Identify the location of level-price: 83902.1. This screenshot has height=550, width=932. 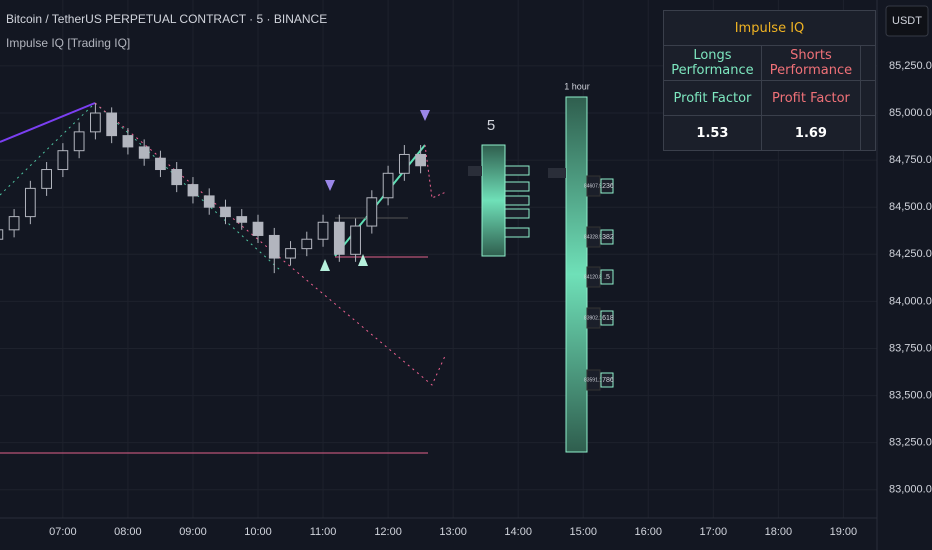
(593, 318).